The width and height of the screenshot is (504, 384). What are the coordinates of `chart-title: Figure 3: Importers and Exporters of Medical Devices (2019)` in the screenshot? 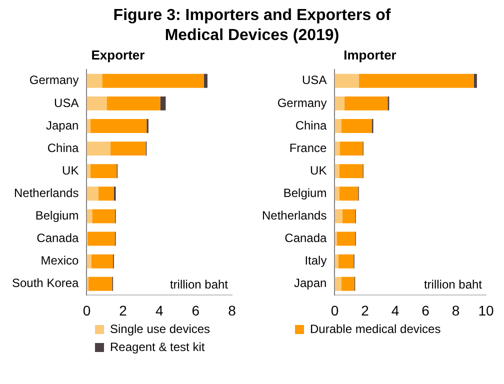 It's located at (252, 26).